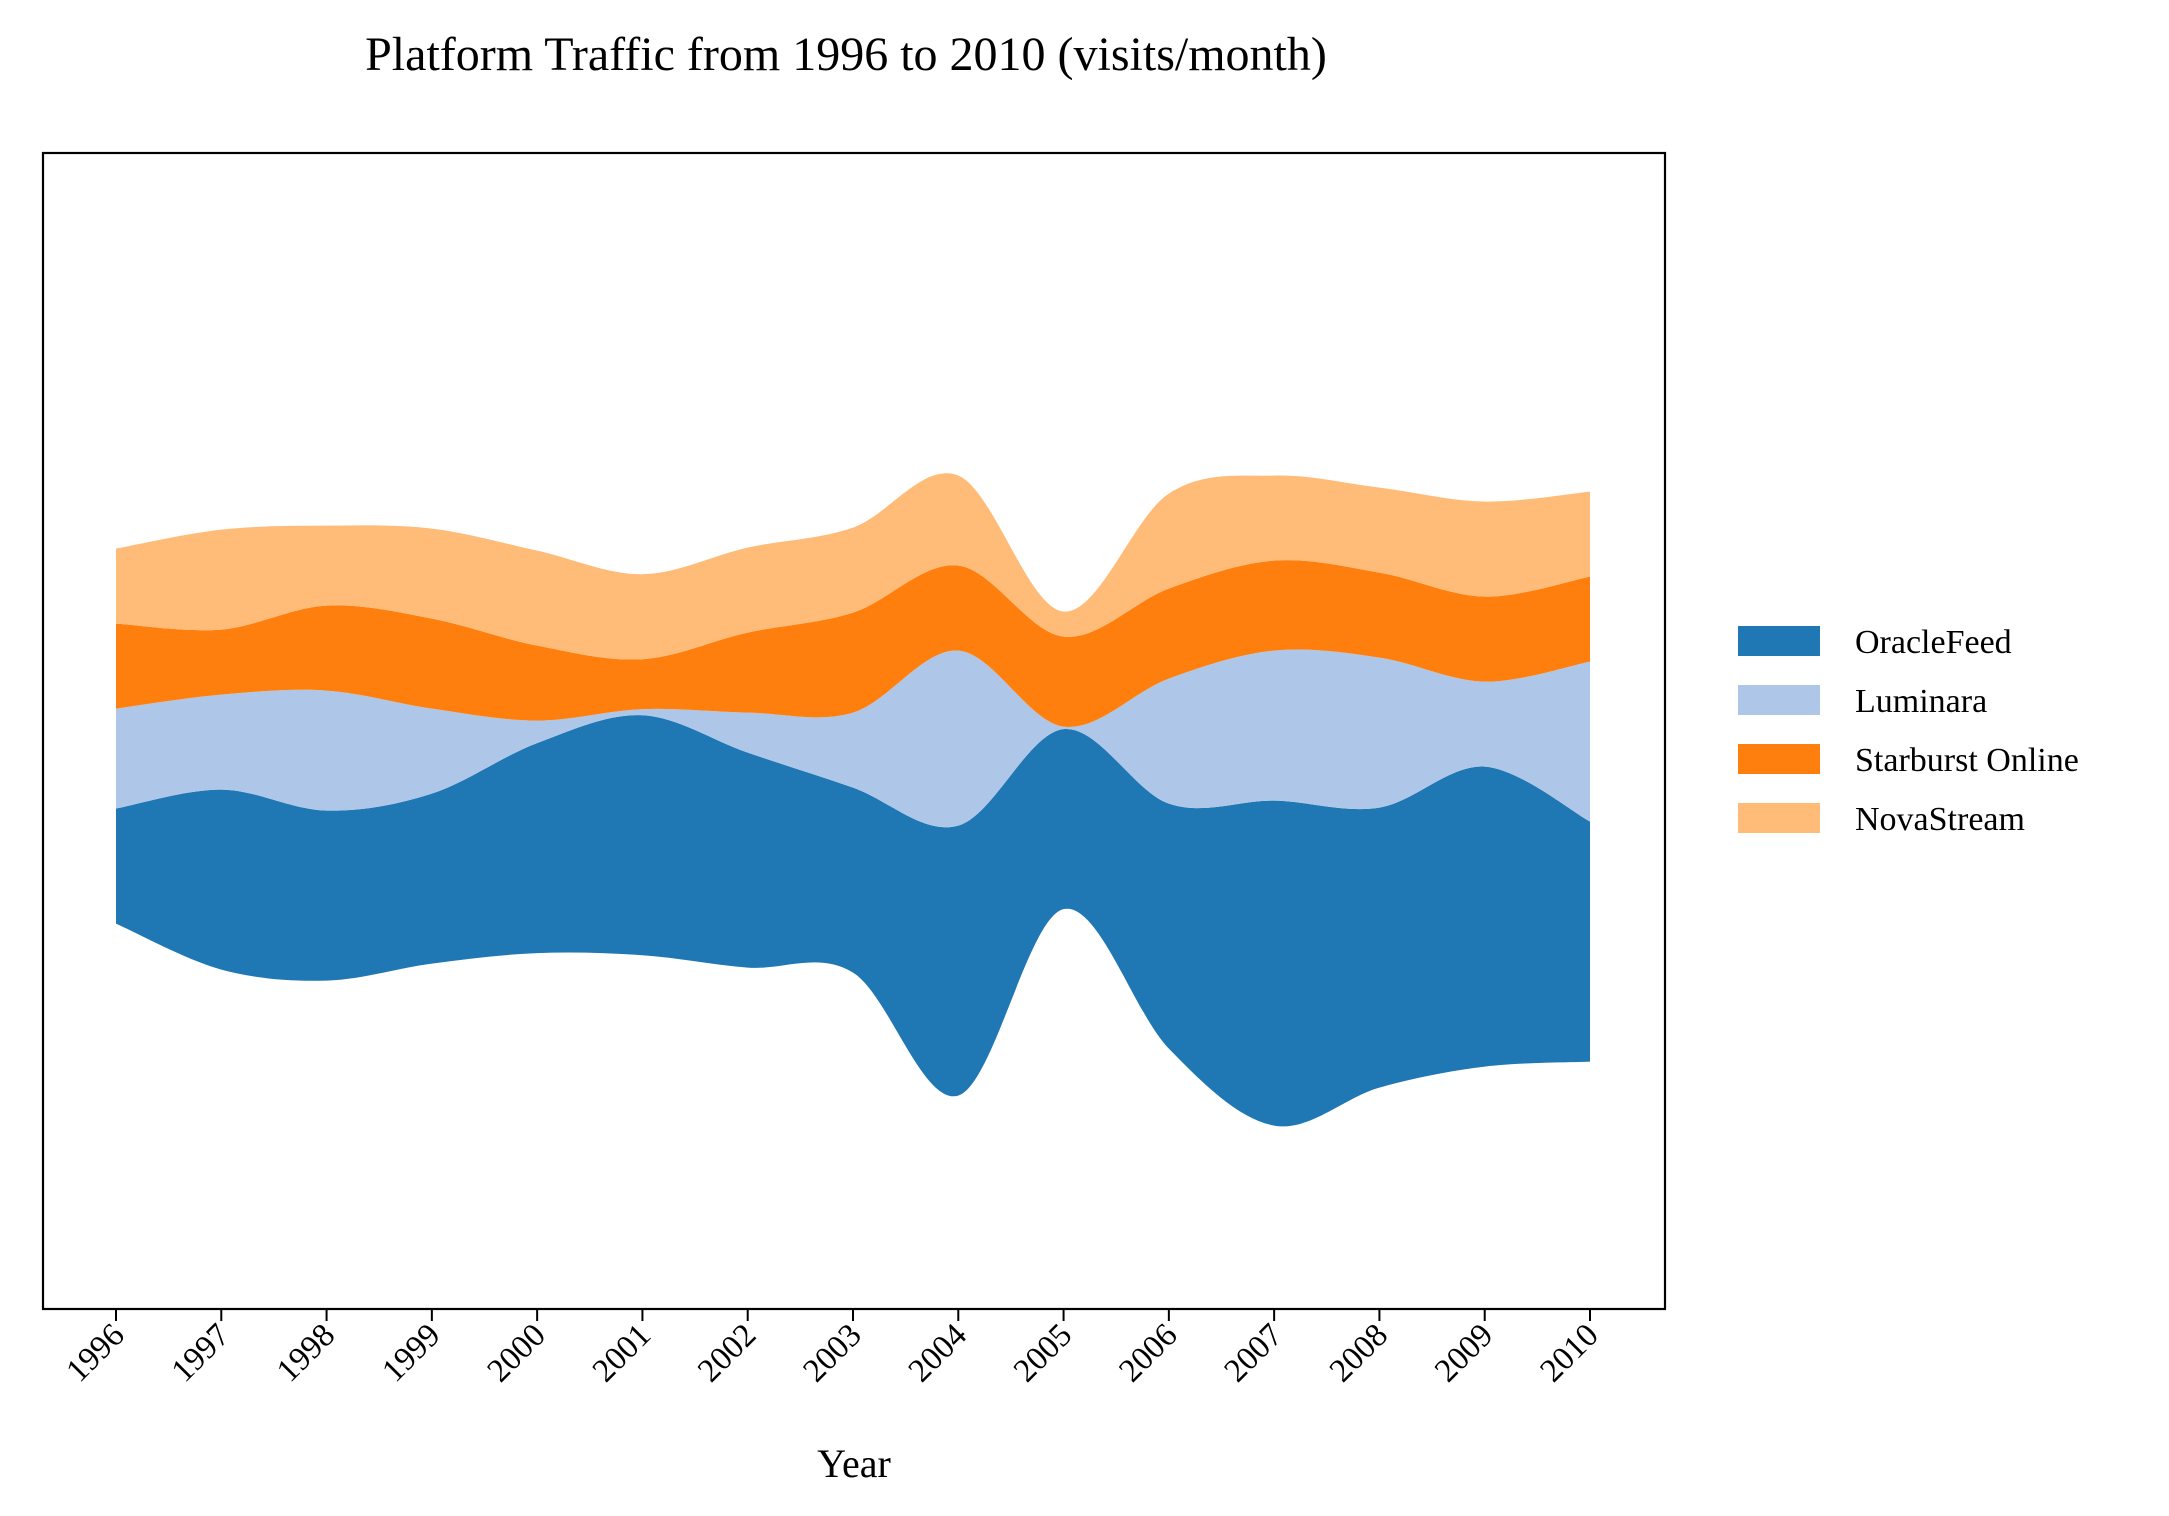 The height and width of the screenshot is (1516, 2169). I want to click on x-tick-label: 2010, so click(1570, 1353).